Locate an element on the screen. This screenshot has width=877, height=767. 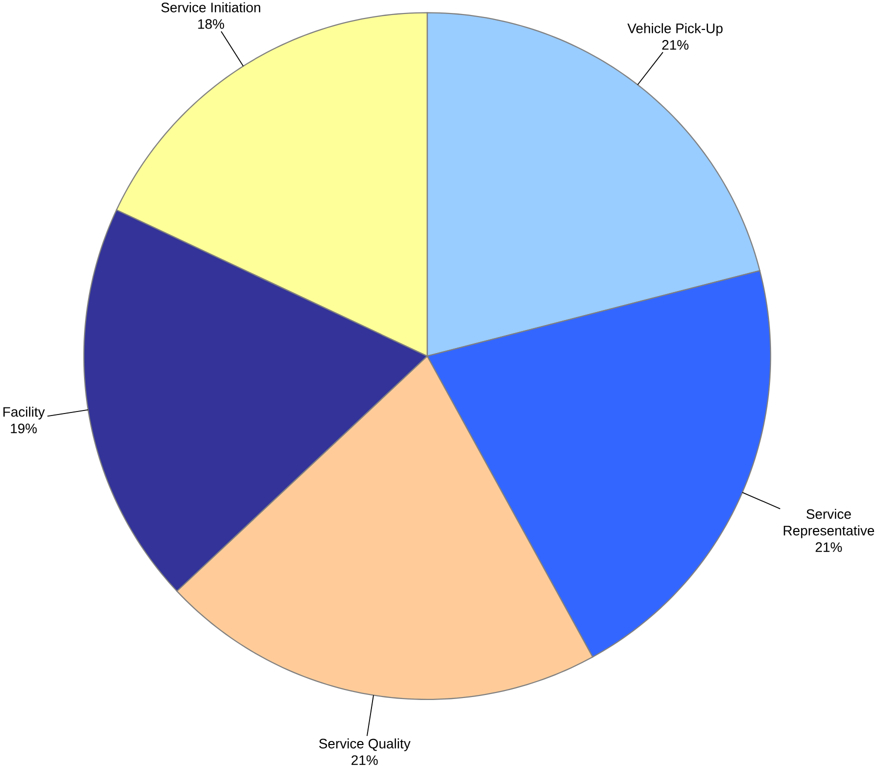
slice-label: Facility is located at coordinates (24, 413).